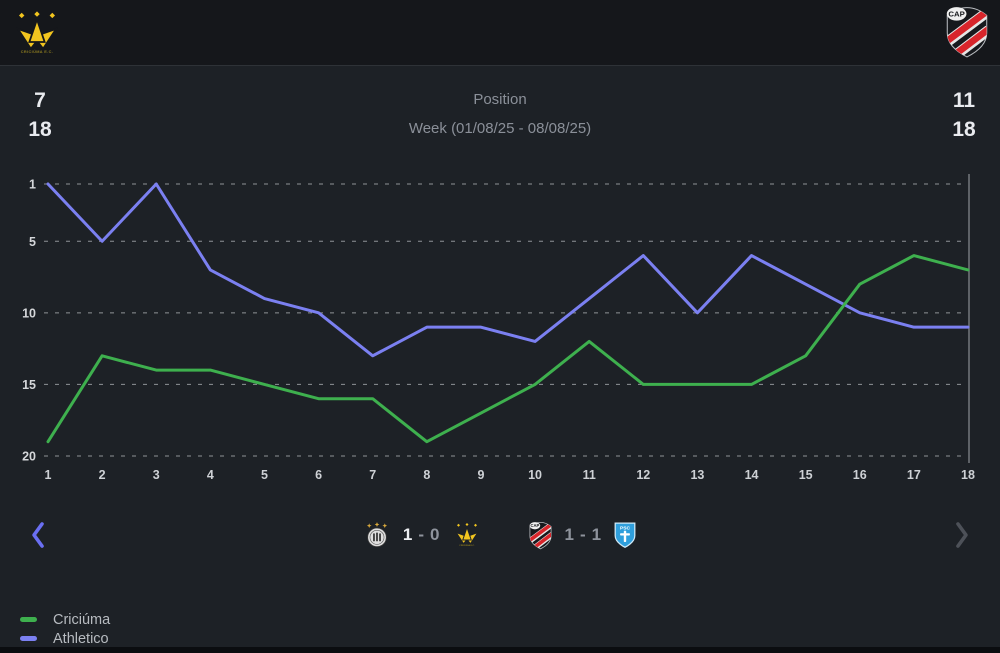 This screenshot has height=653, width=1000. Describe the element at coordinates (535, 475) in the screenshot. I see `x-tick-10: 10` at that location.